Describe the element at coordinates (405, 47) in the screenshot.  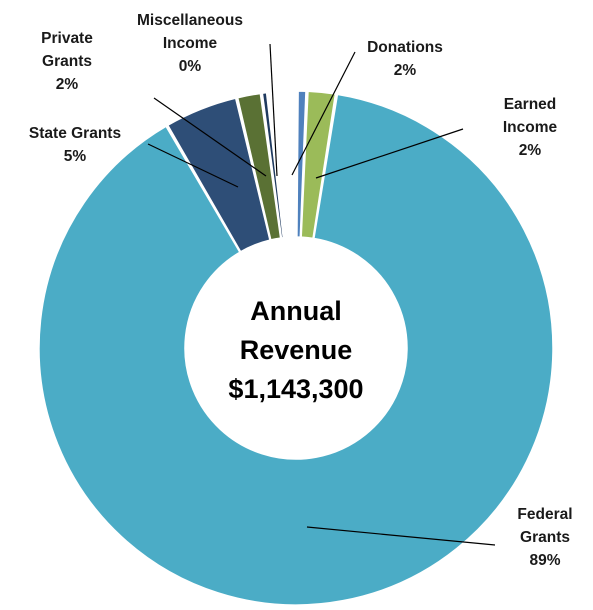
I see `slice-label-line: Donations` at that location.